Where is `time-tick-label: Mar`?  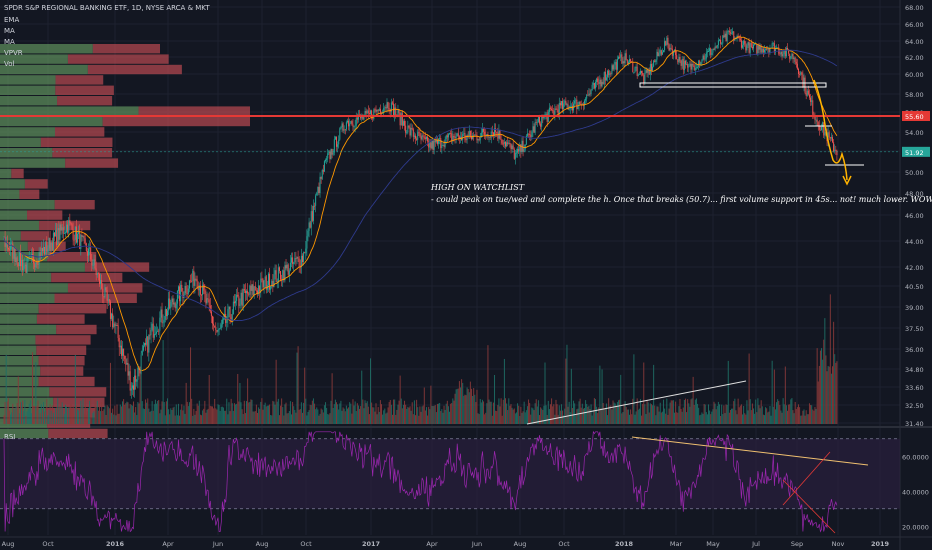
time-tick-label: Mar is located at coordinates (676, 544).